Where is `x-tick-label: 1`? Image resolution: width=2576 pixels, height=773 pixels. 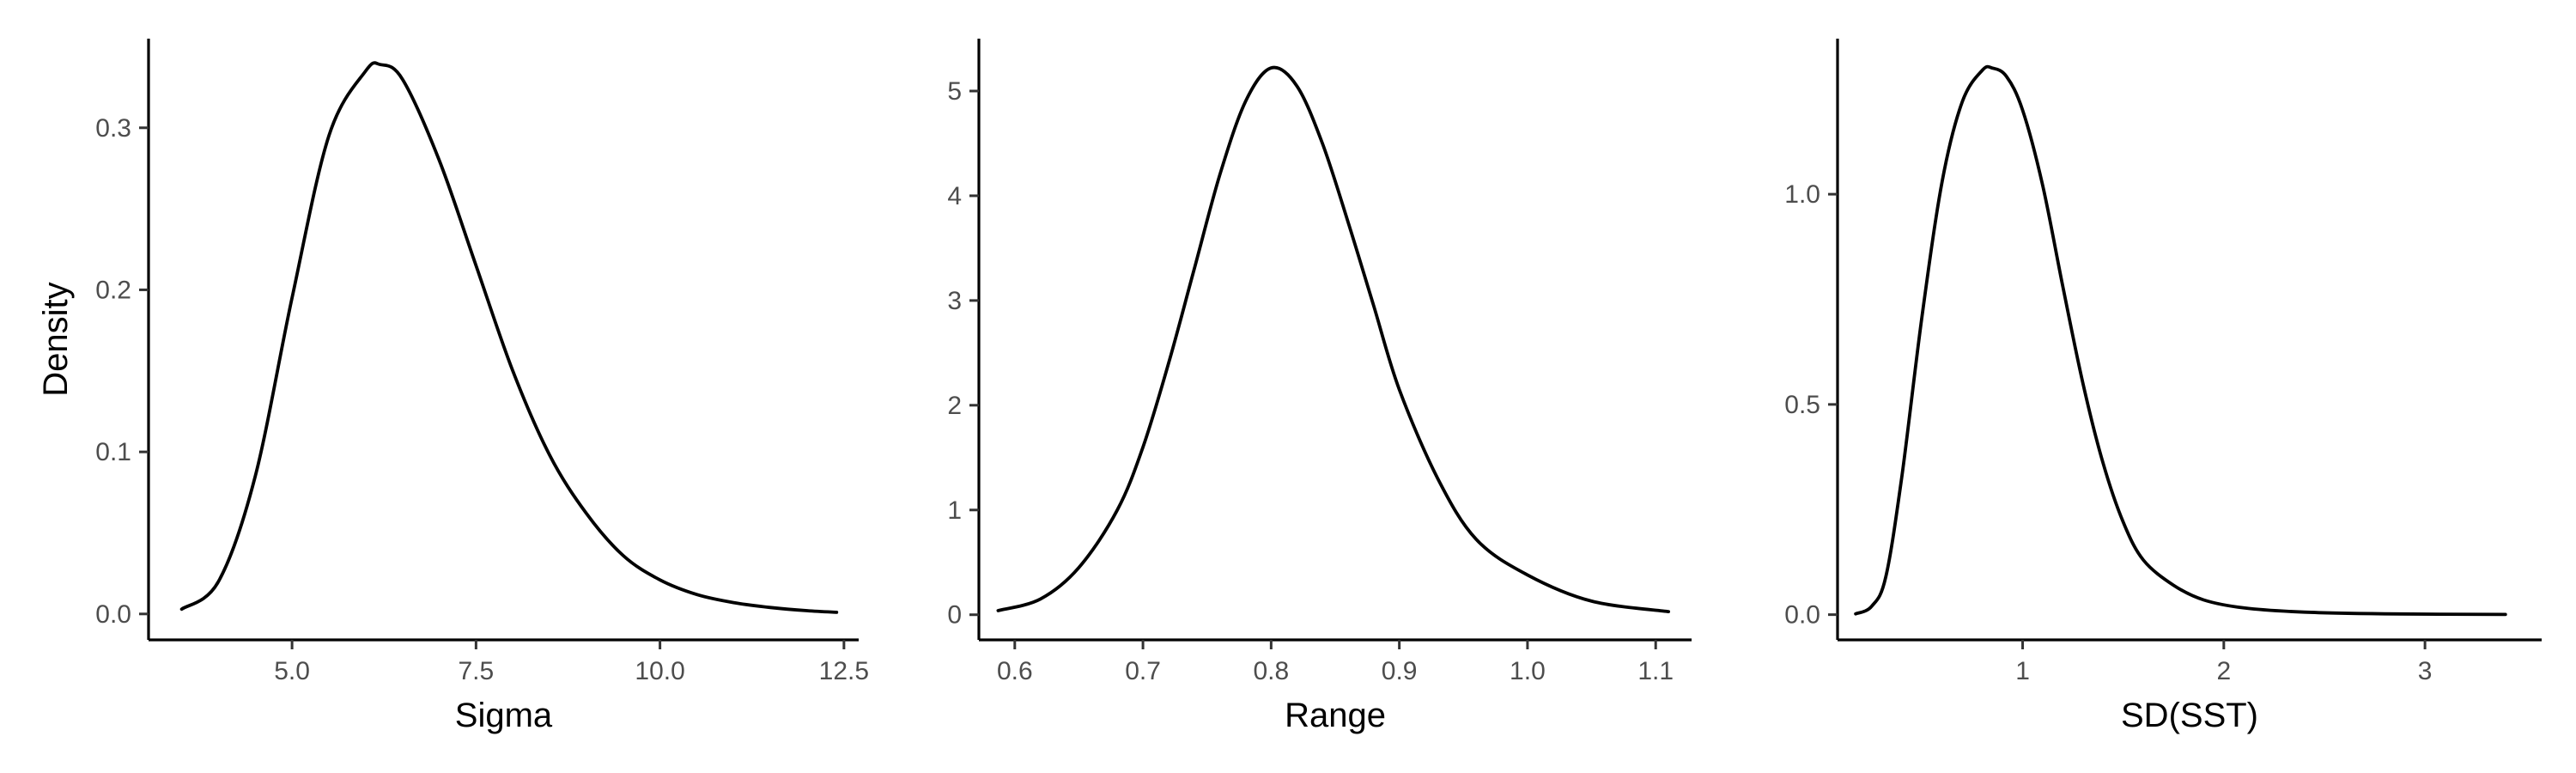
x-tick-label: 1 is located at coordinates (2023, 671).